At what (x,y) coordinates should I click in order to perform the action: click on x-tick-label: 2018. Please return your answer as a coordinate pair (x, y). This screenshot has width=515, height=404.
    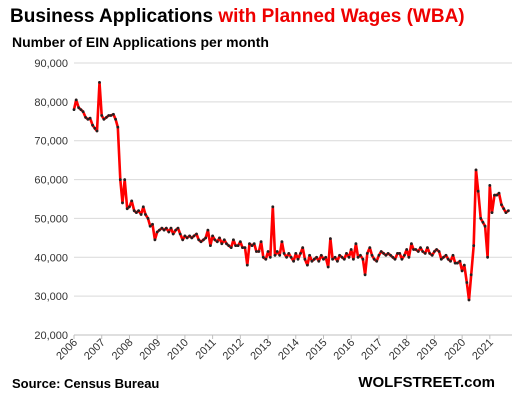
    Looking at the image, I should click on (400, 350).